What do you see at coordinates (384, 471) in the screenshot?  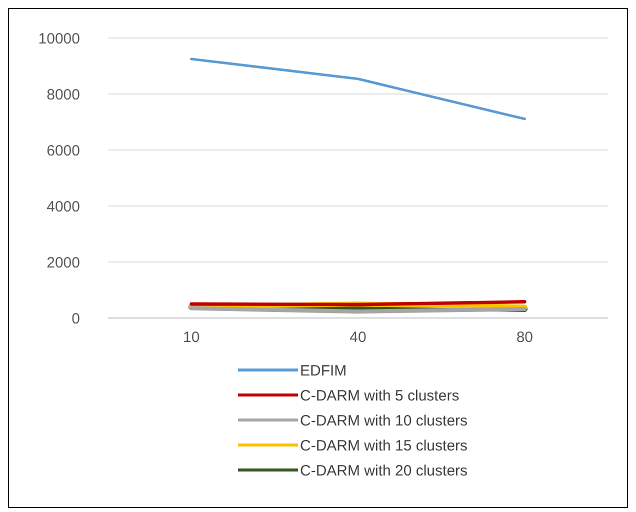 I see `legend-label: C-DARM with 20 clusters` at bounding box center [384, 471].